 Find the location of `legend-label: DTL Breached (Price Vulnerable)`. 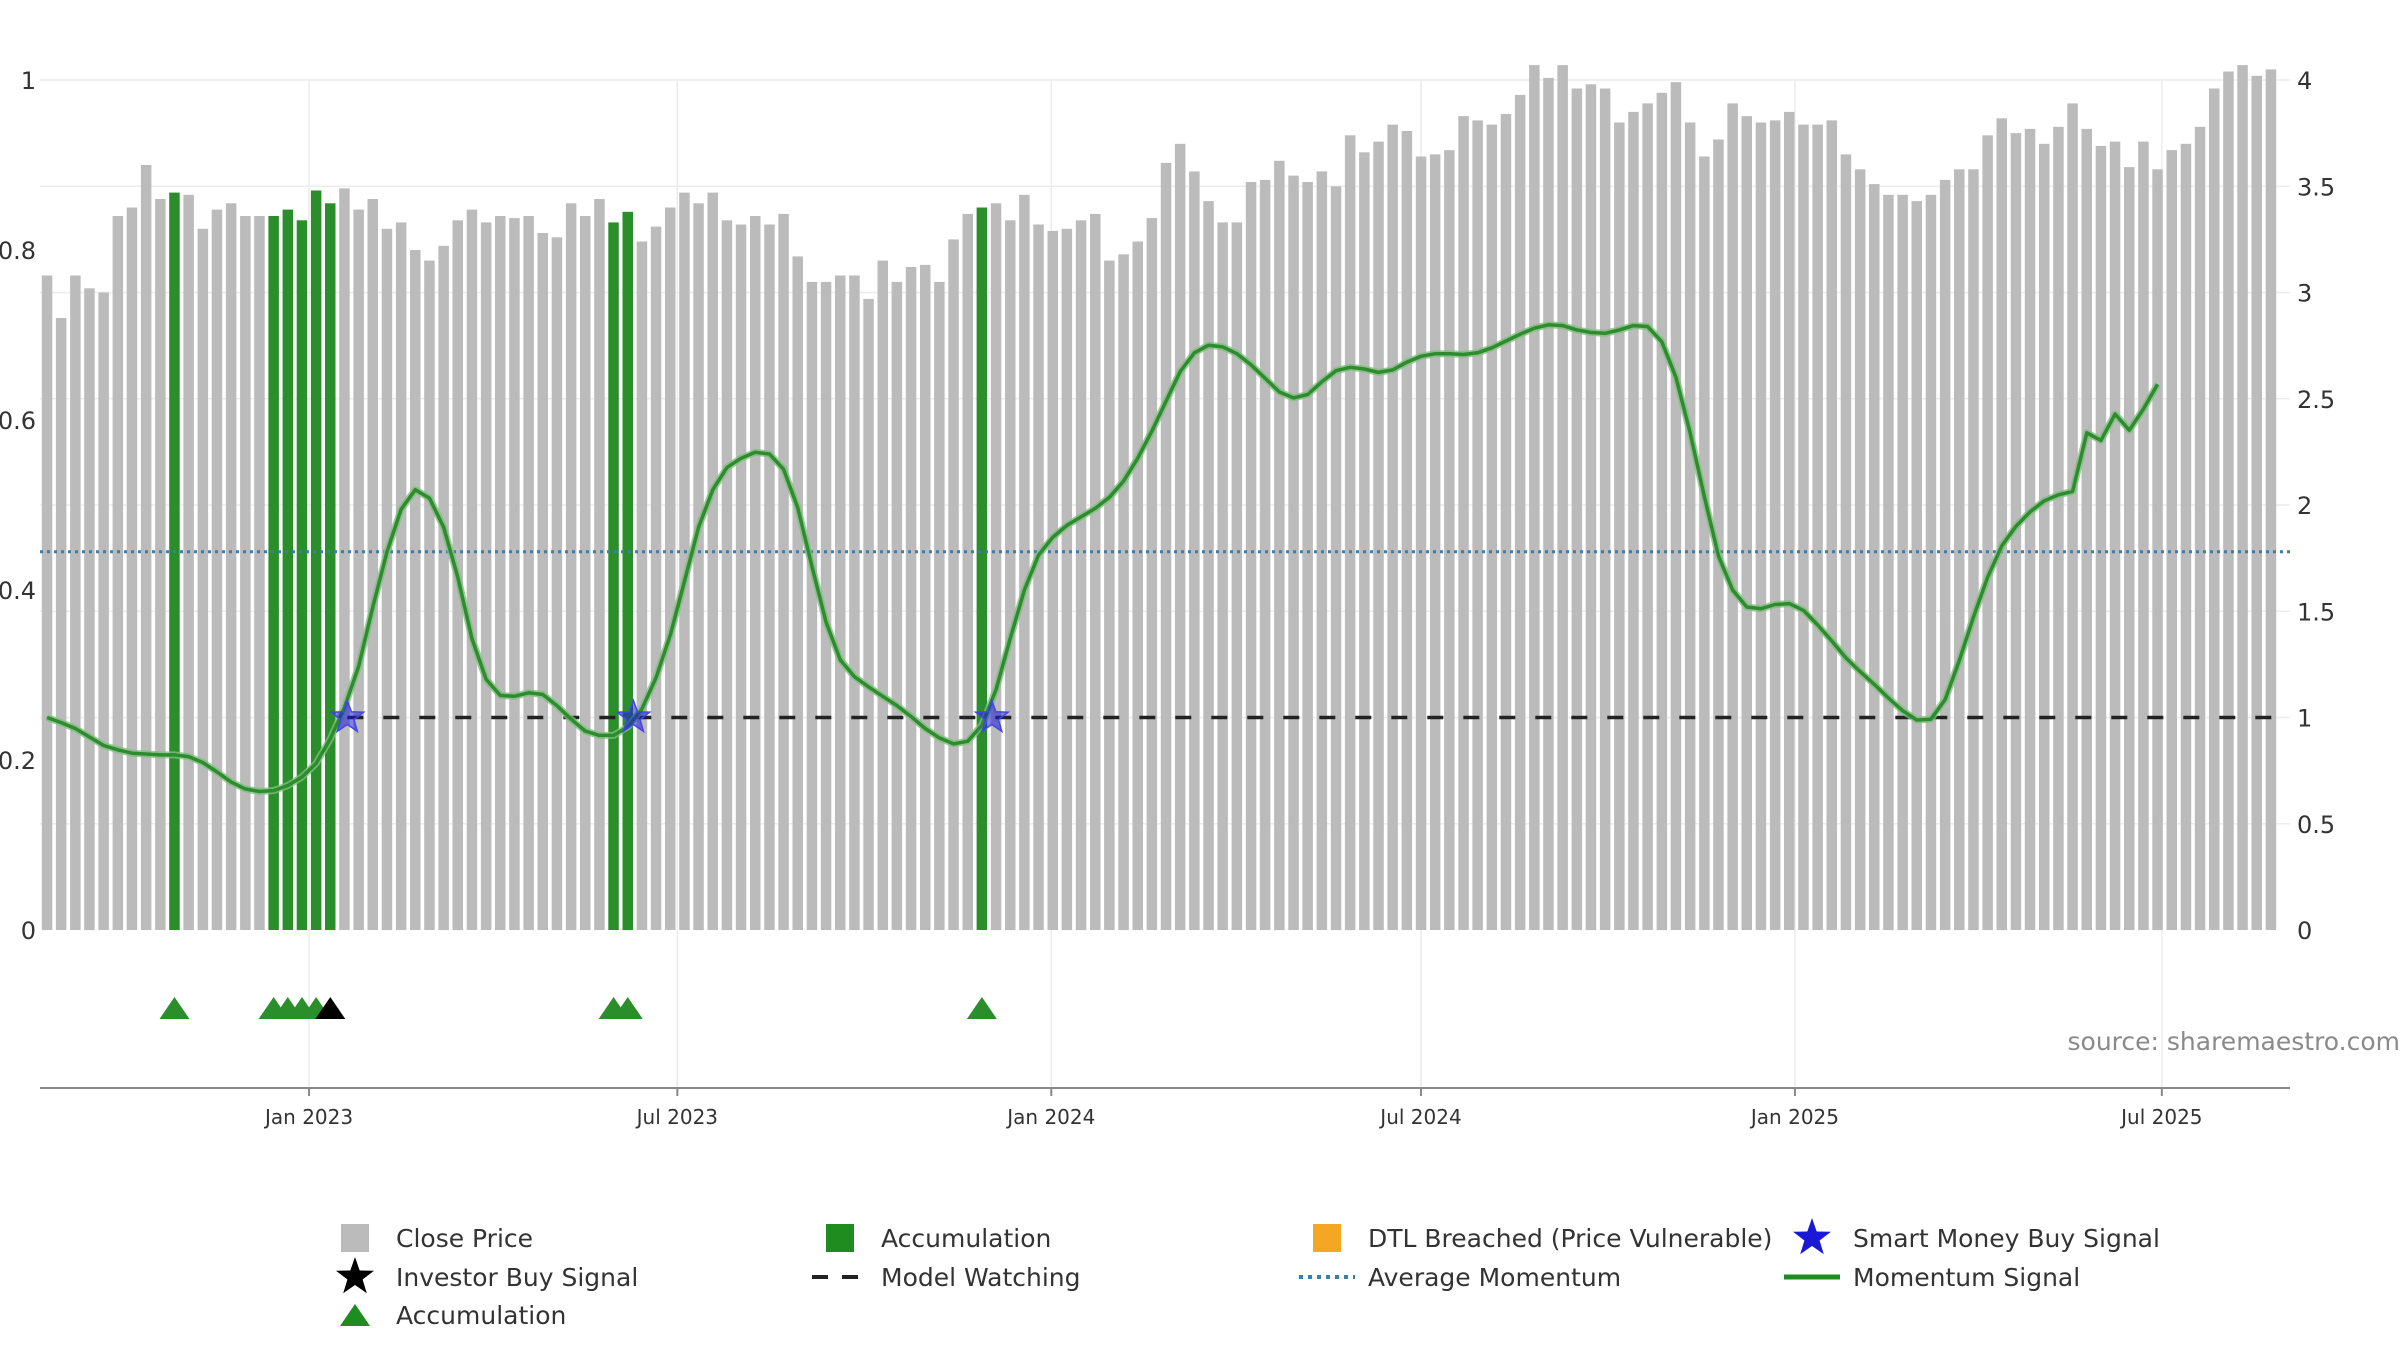

legend-label: DTL Breached (Price Vulnerable) is located at coordinates (1570, 1238).